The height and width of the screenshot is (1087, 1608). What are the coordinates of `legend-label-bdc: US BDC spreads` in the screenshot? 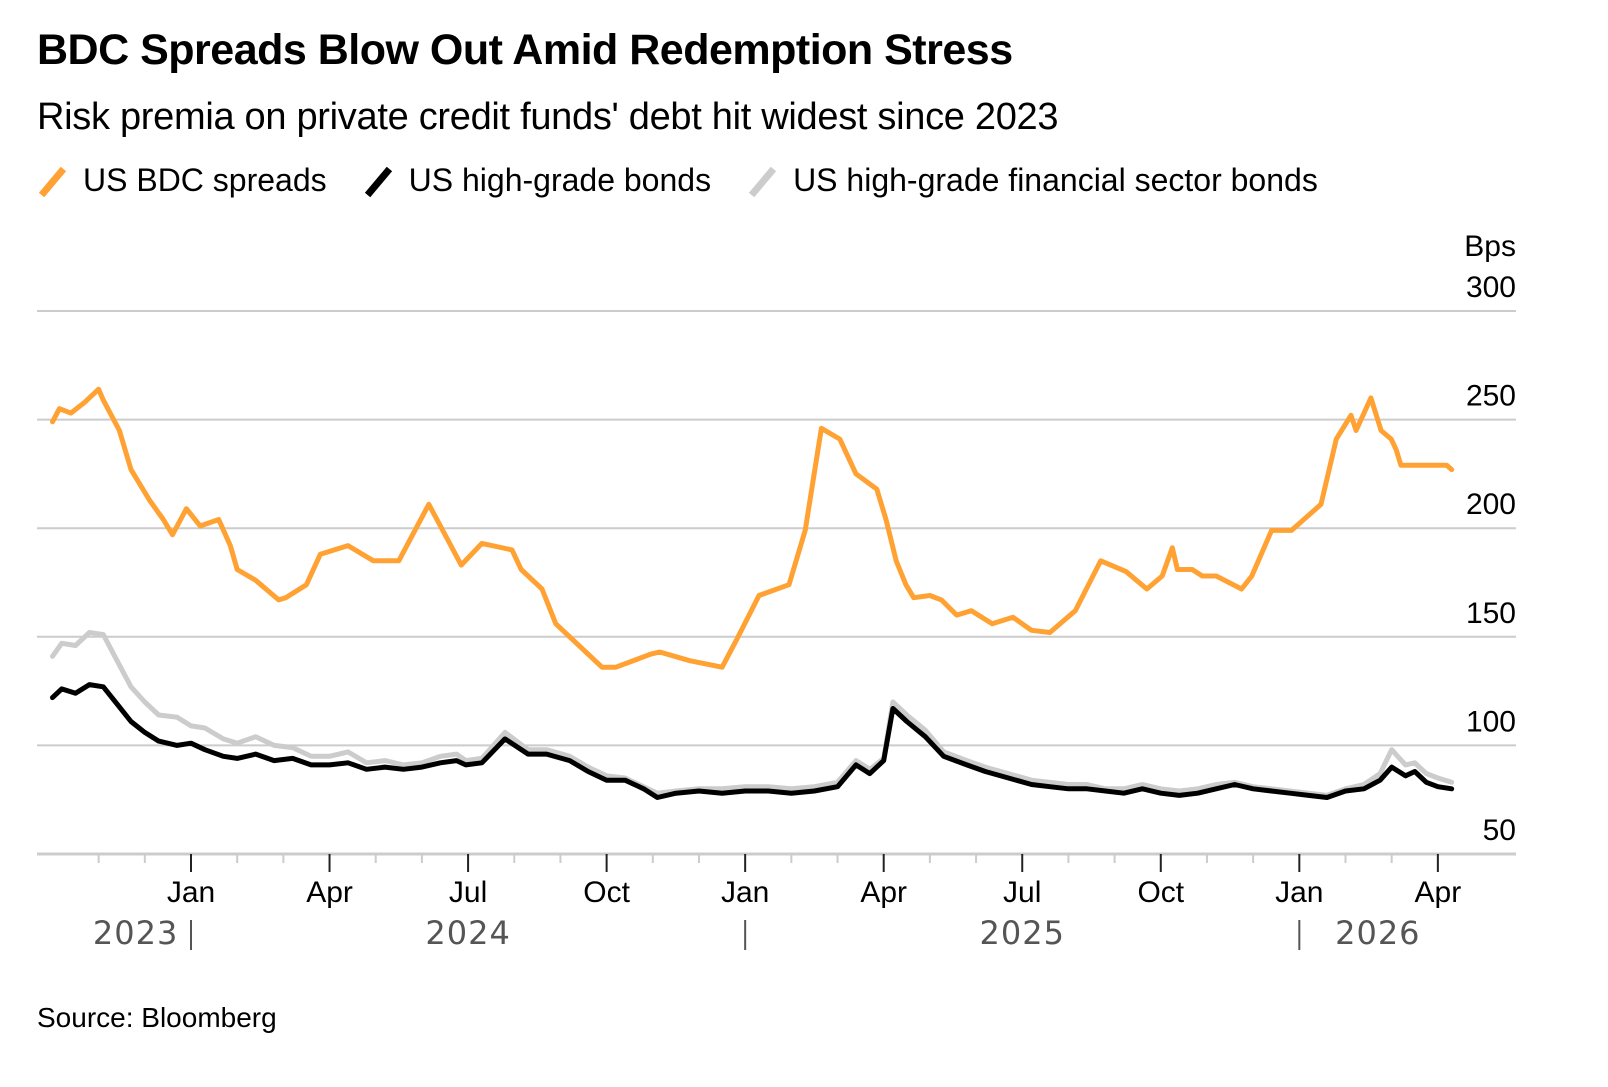 It's located at (205, 180).